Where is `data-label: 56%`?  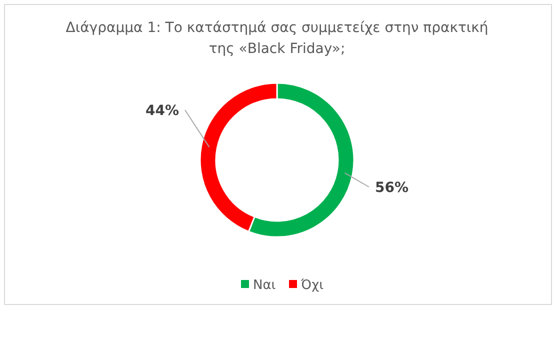 data-label: 56% is located at coordinates (392, 188).